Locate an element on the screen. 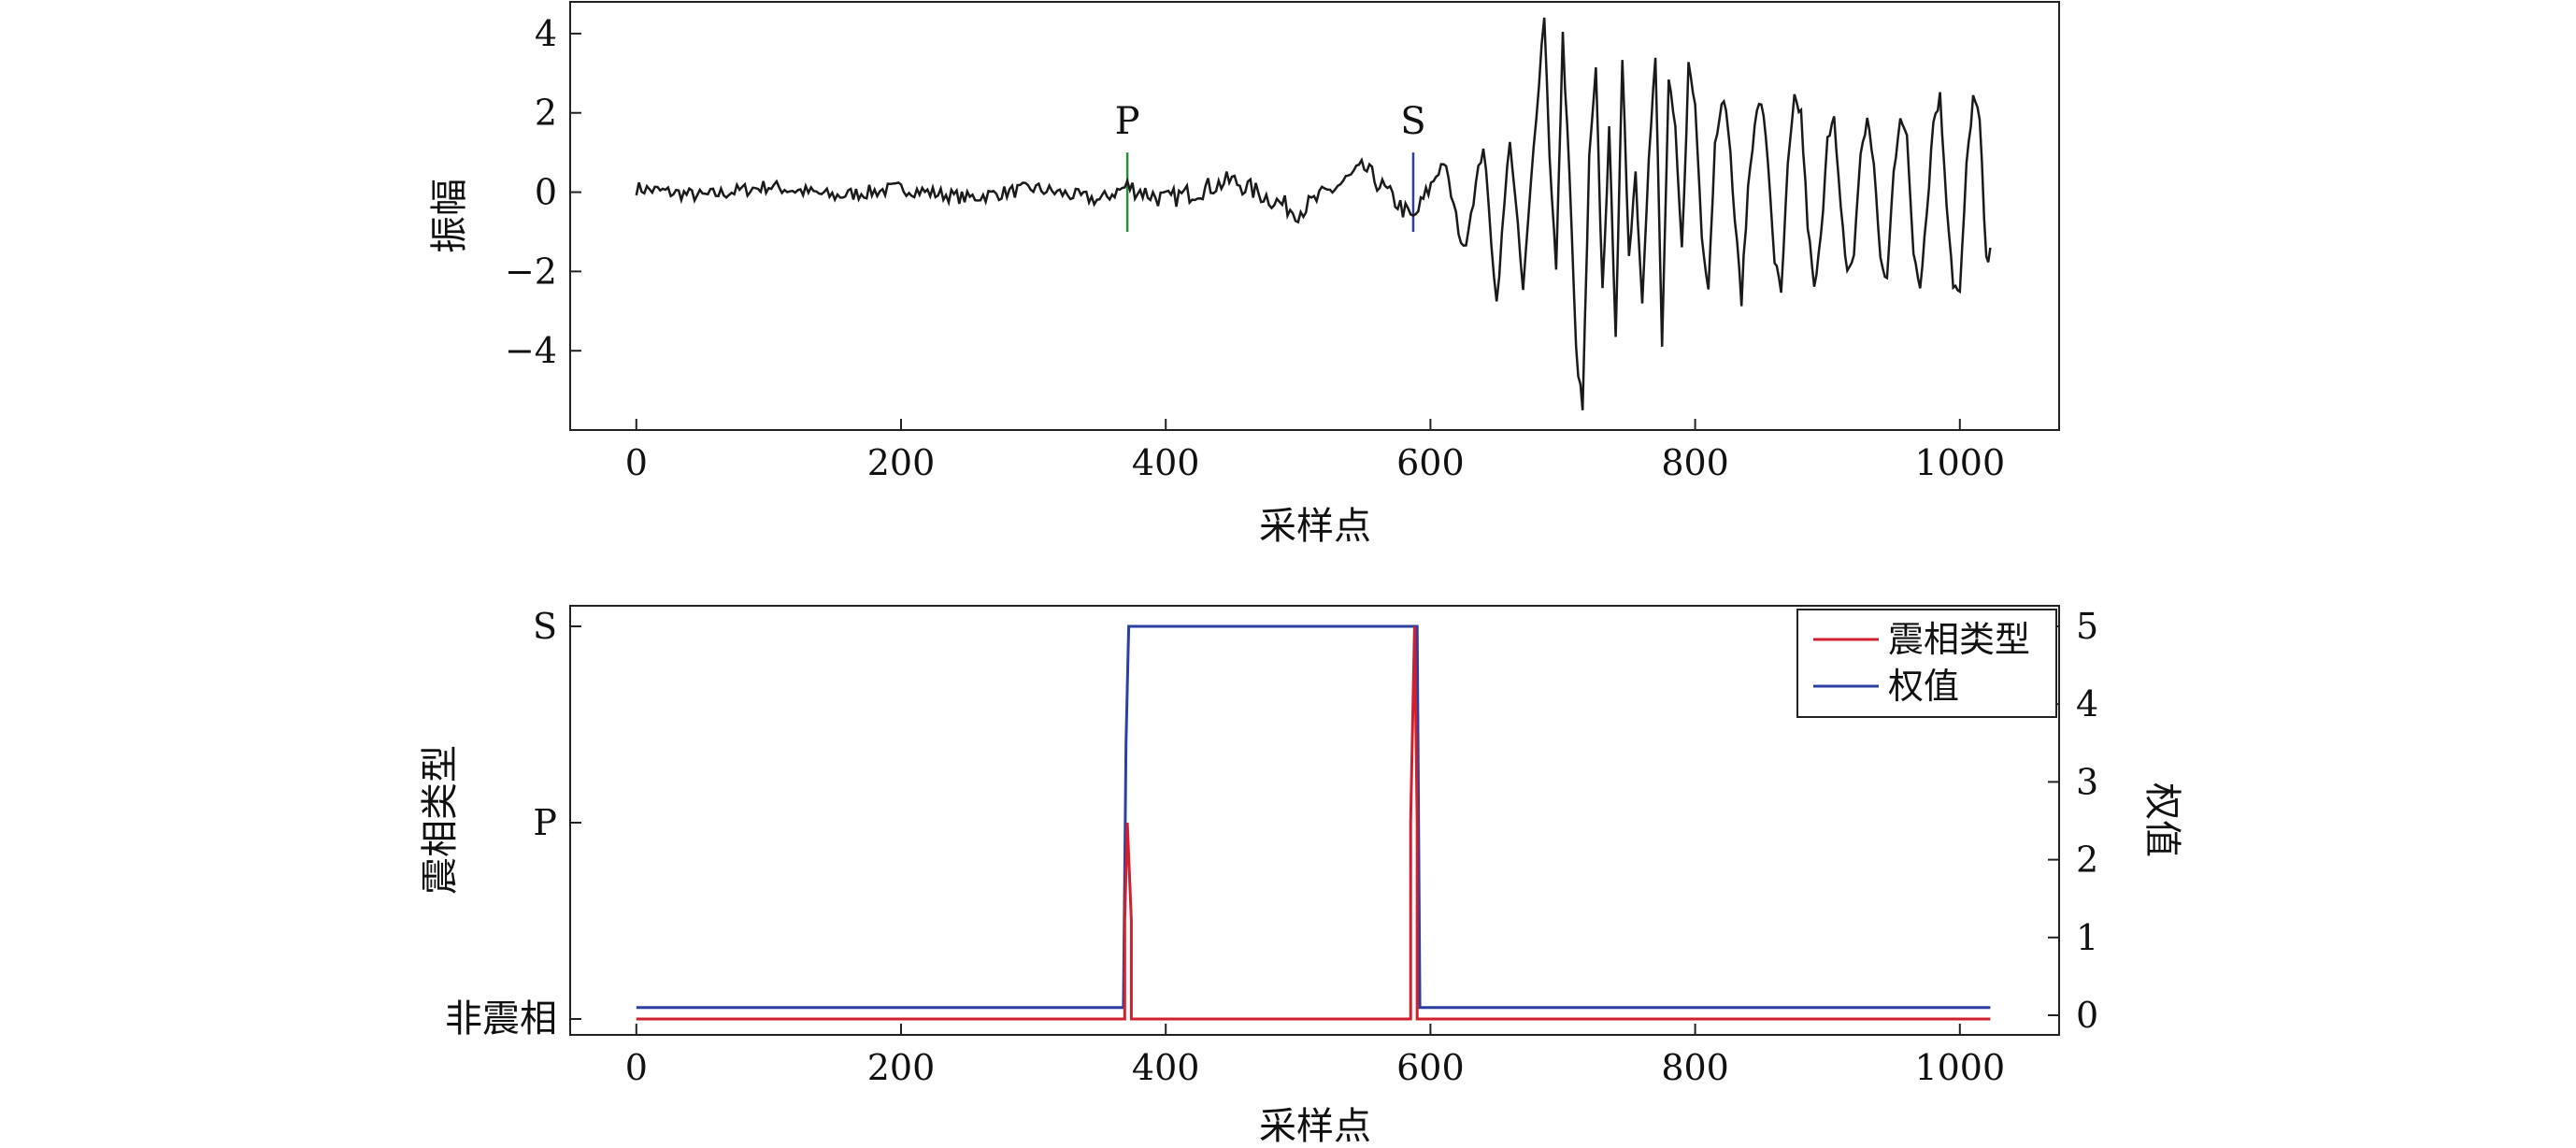 The image size is (2576, 1148). waveform-x-axis-label: 采样点 is located at coordinates (1315, 527).